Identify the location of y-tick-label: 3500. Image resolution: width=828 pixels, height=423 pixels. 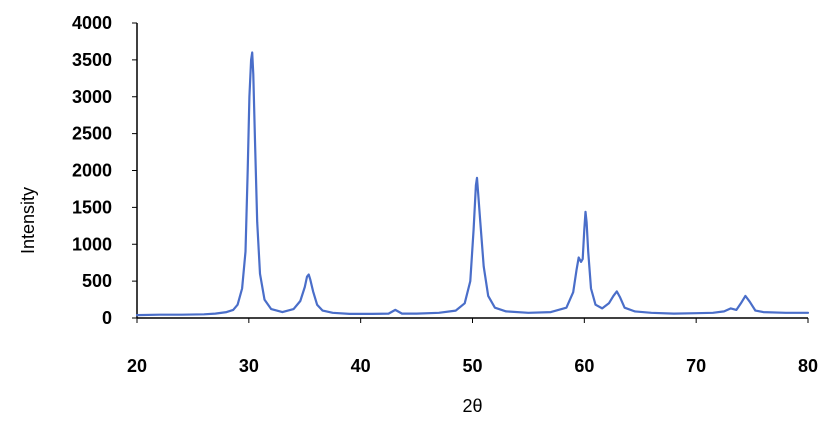
(92, 60).